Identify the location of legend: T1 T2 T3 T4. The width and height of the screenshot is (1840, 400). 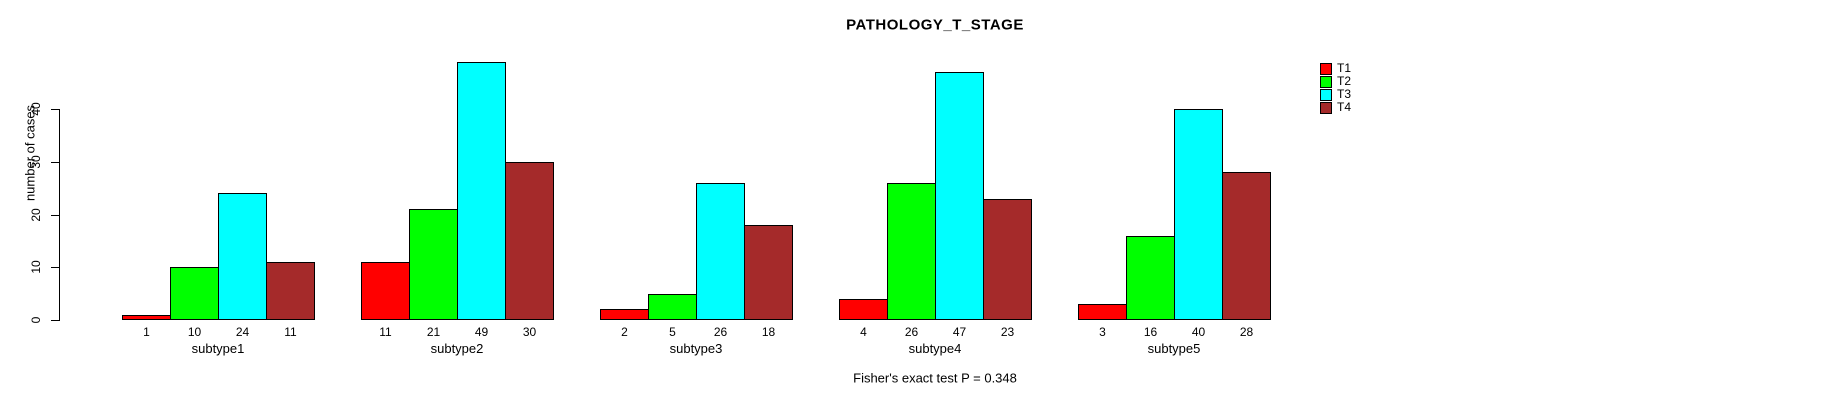
(1336, 87).